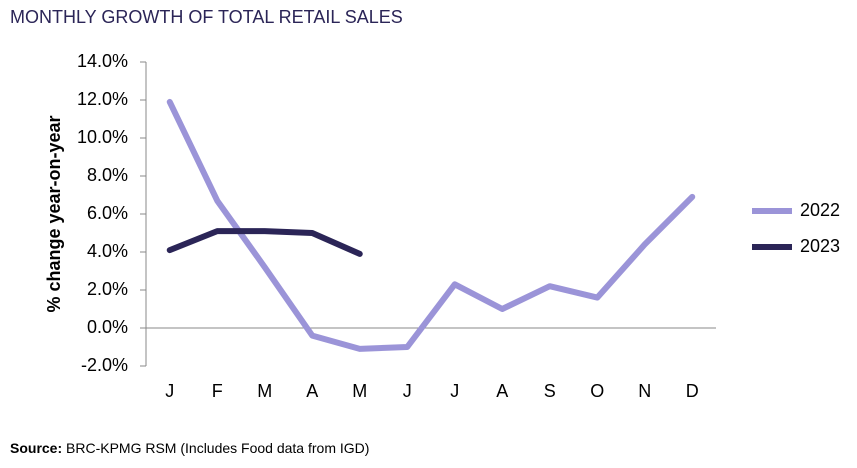 The width and height of the screenshot is (857, 468). I want to click on y-tick-label: 10.0%, so click(102, 137).